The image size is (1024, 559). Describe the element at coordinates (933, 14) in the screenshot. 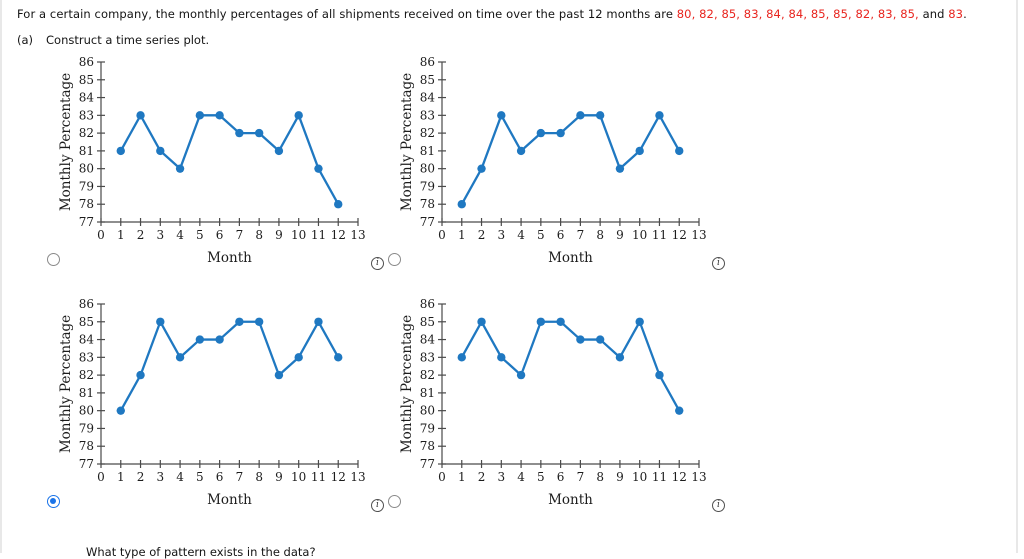

I see `conjunction: and` at that location.